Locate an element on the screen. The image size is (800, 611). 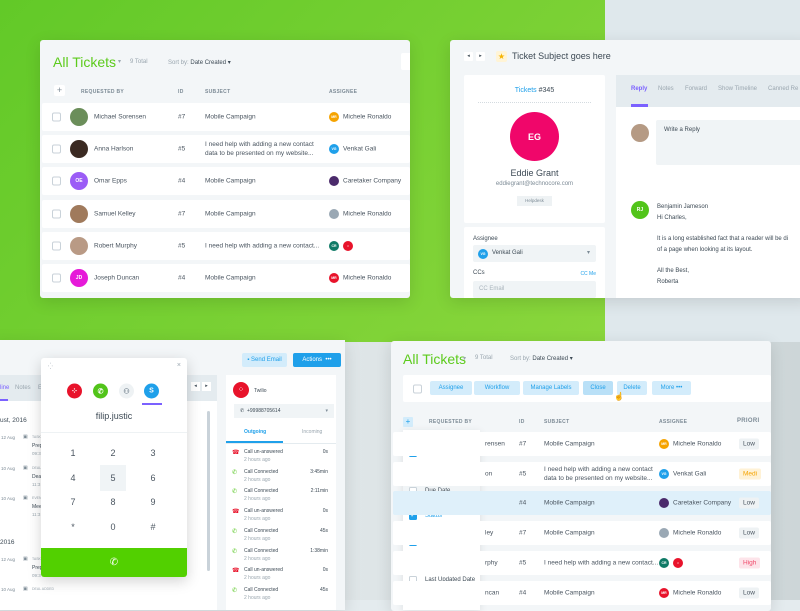
table-row: ley #7 Low Mobile Campaign Michele Ronaldo is located at coordinates (582, 533).